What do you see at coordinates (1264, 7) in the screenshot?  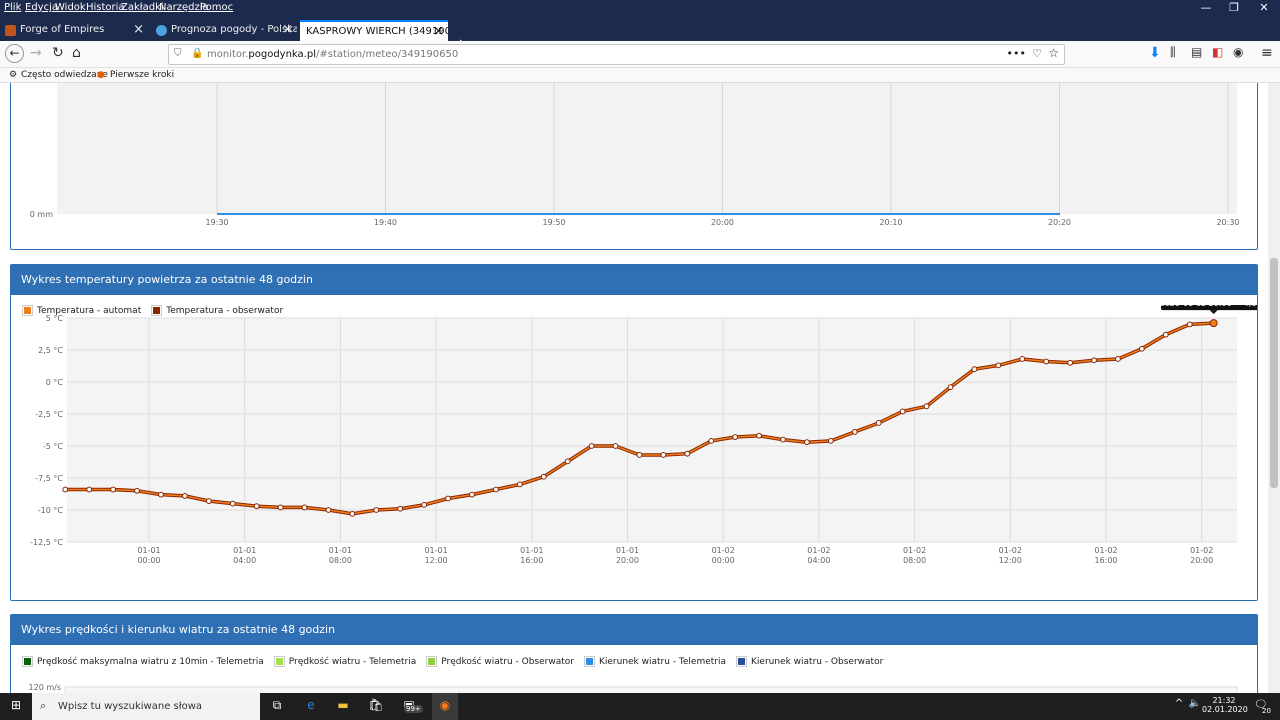 I see `close-window-icon: ✕` at bounding box center [1264, 7].